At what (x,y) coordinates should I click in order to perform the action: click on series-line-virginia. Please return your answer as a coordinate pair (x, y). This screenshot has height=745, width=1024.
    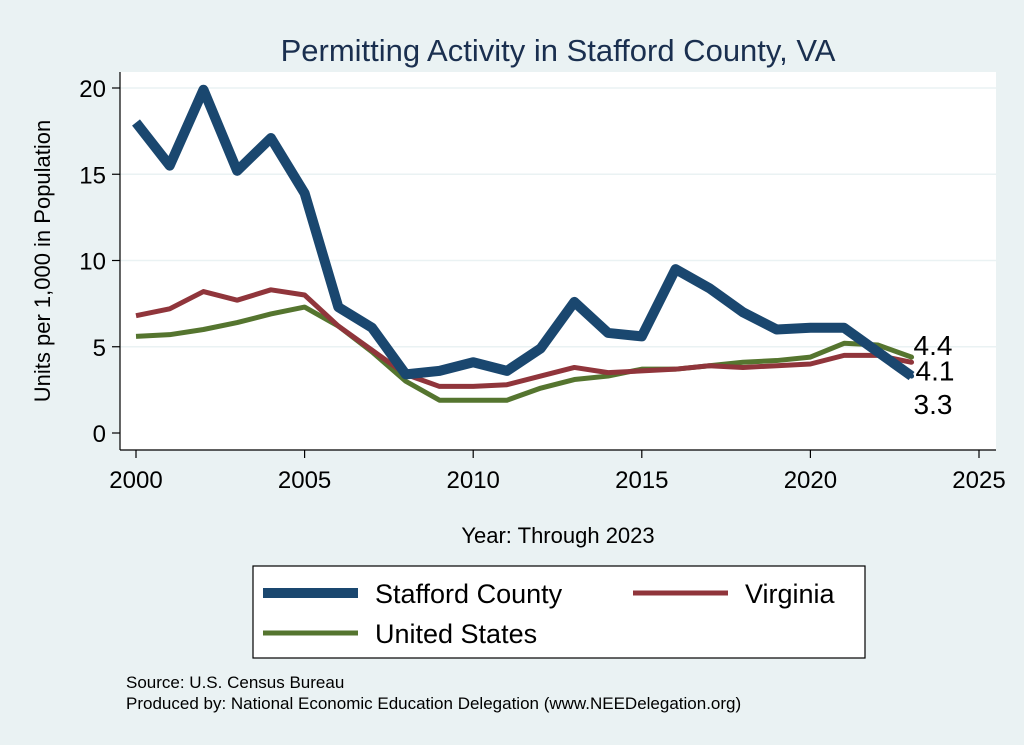
    Looking at the image, I should click on (524, 338).